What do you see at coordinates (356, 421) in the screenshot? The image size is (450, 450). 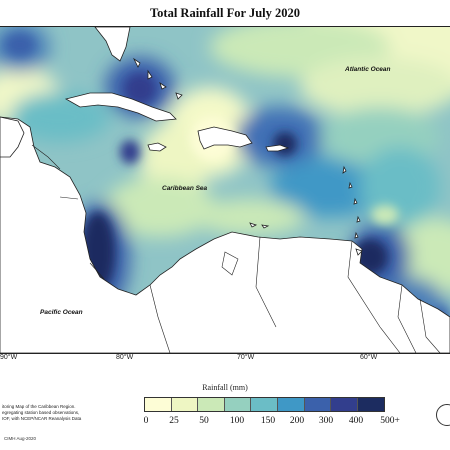 I see `colorbar-label: 400` at bounding box center [356, 421].